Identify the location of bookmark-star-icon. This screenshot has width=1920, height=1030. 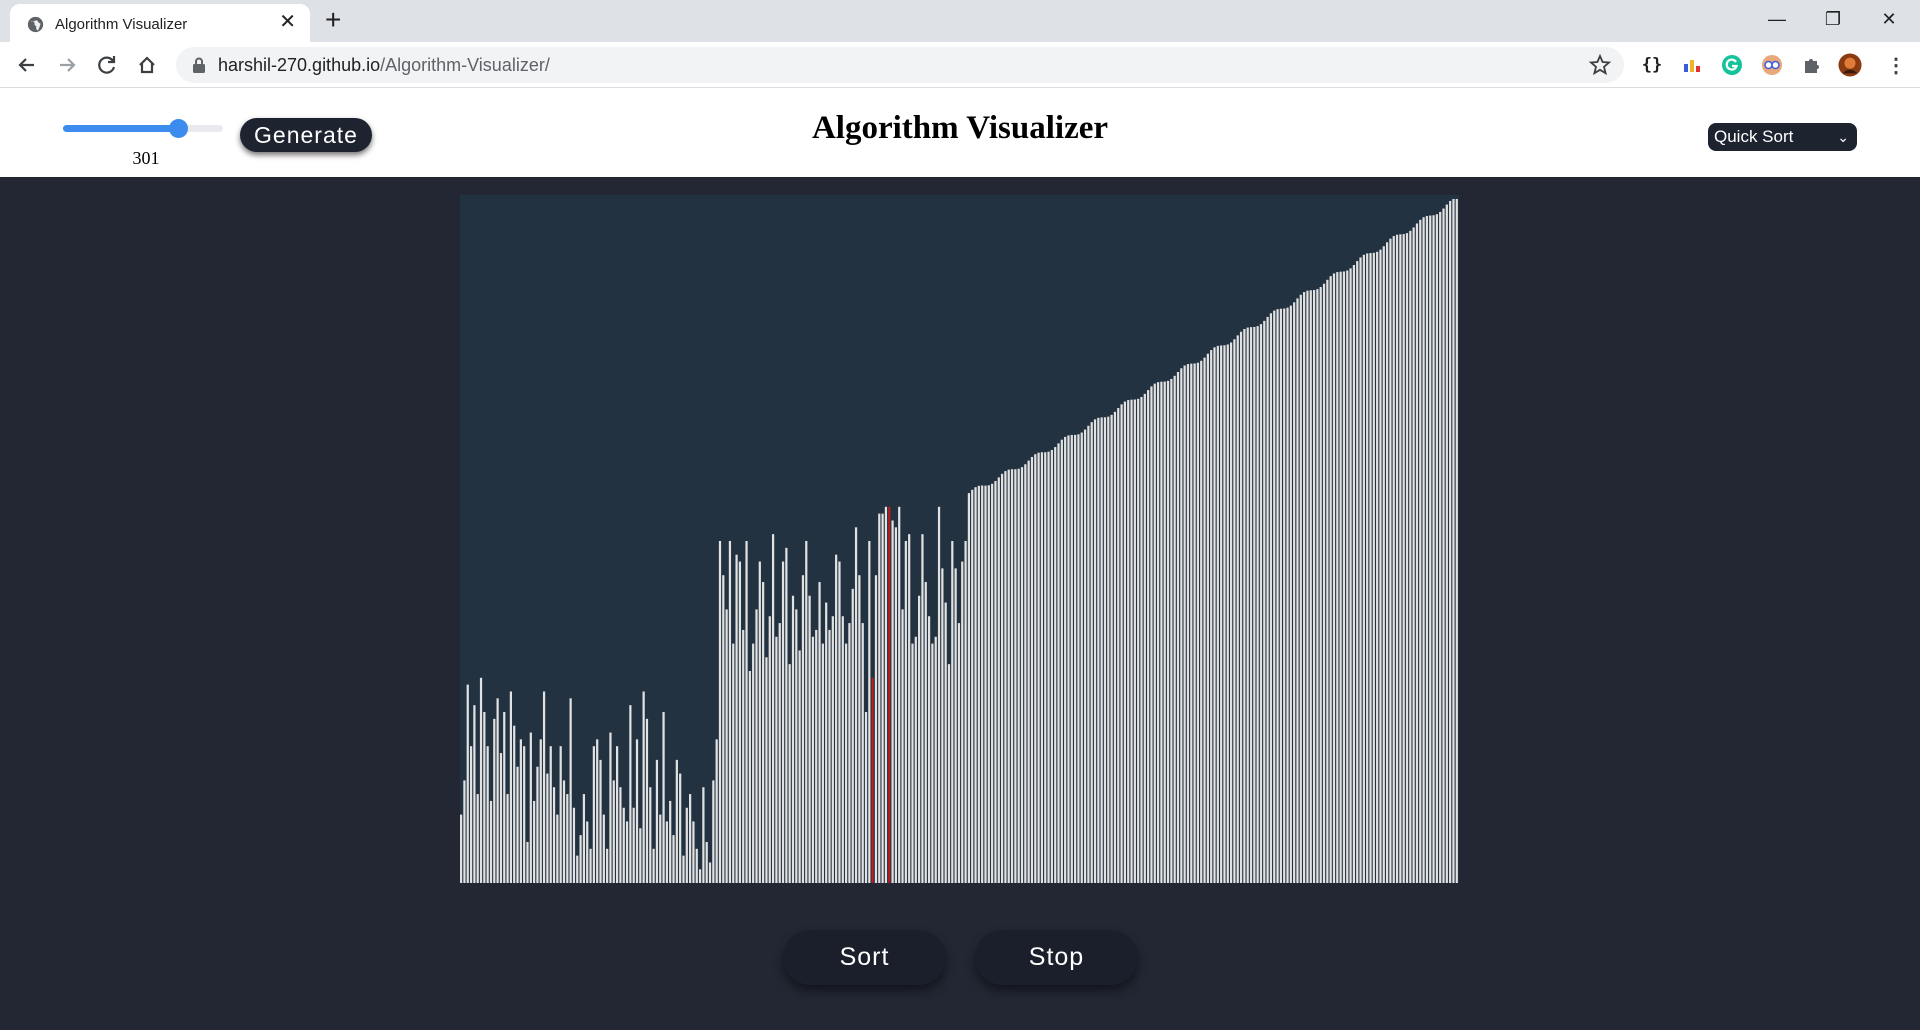
(1600, 65).